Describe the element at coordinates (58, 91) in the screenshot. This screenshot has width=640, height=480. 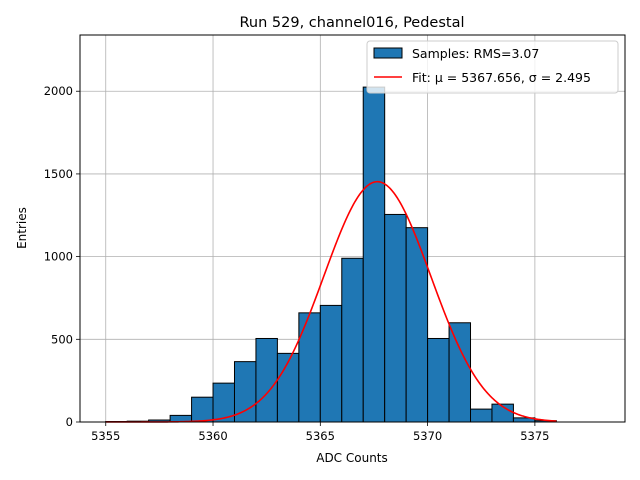
I see `y-tick-label: 2000` at that location.